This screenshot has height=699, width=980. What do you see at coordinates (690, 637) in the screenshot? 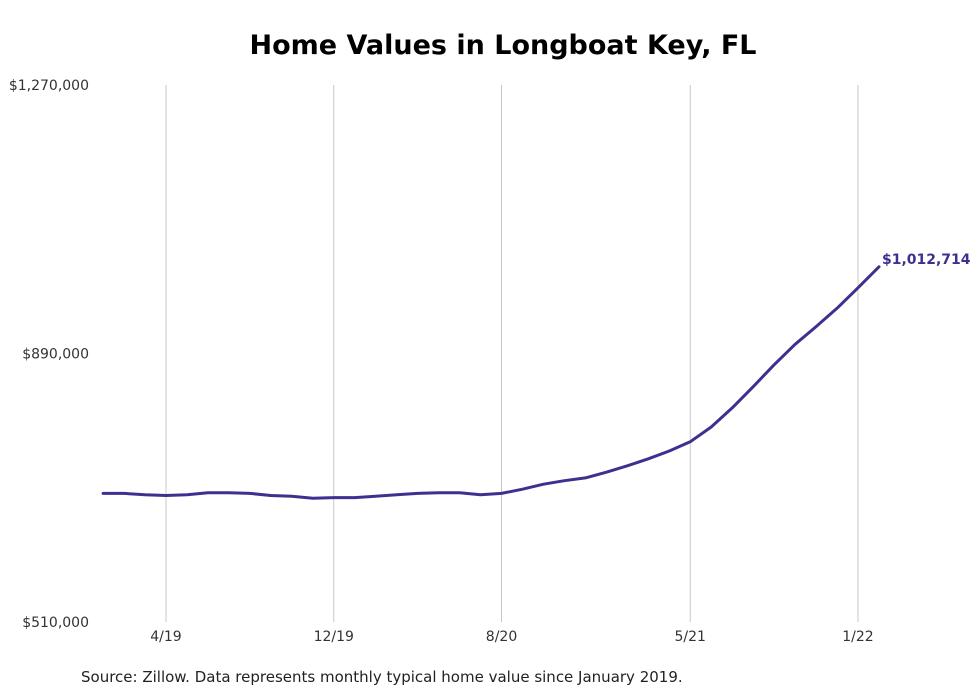
I see `x-tick-label: 5/21` at bounding box center [690, 637].